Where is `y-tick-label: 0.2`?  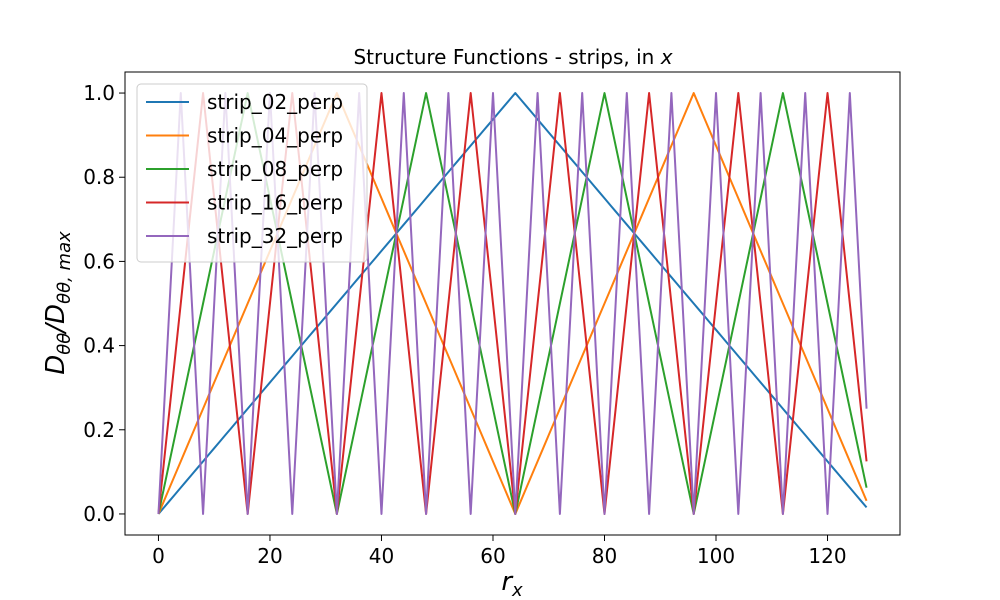
y-tick-label: 0.2 is located at coordinates (99, 430).